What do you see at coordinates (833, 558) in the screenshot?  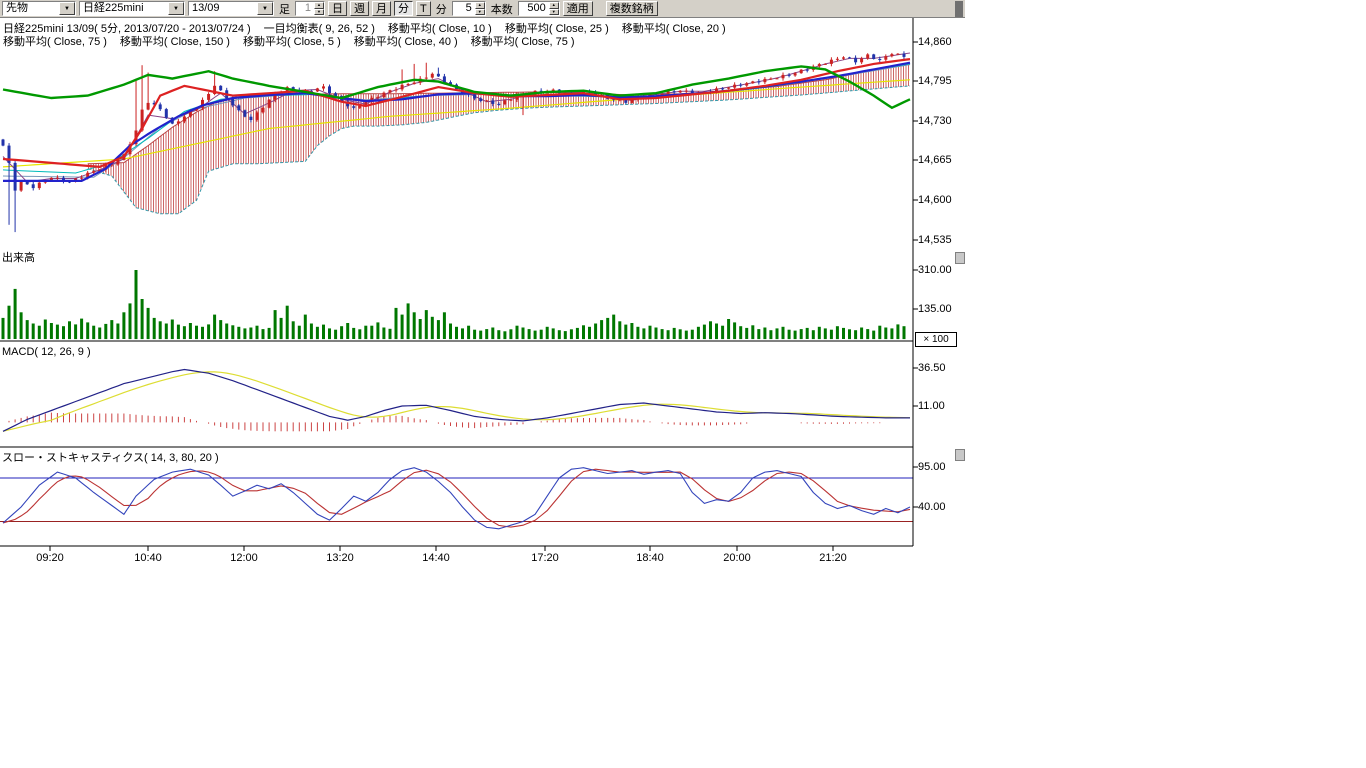 I see `time-axis-label: 21:20` at bounding box center [833, 558].